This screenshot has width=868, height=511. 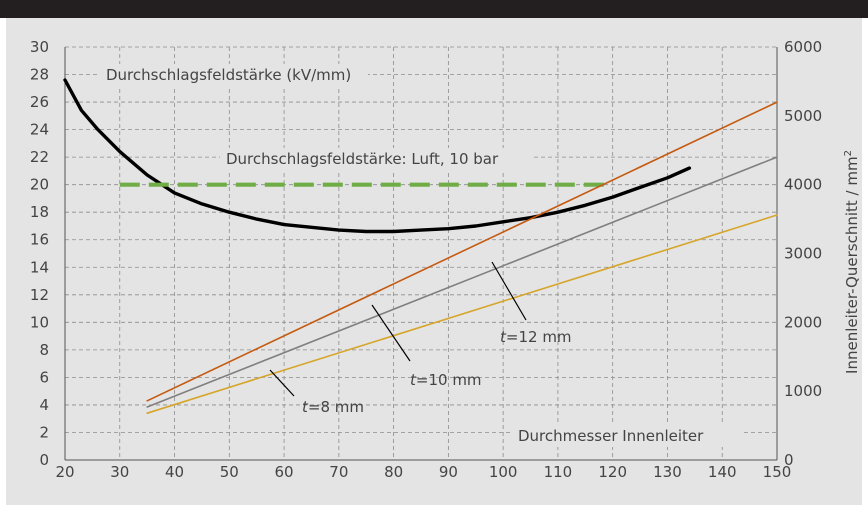 What do you see at coordinates (789, 460) in the screenshot?
I see `y-right-tick-label: 0` at bounding box center [789, 460].